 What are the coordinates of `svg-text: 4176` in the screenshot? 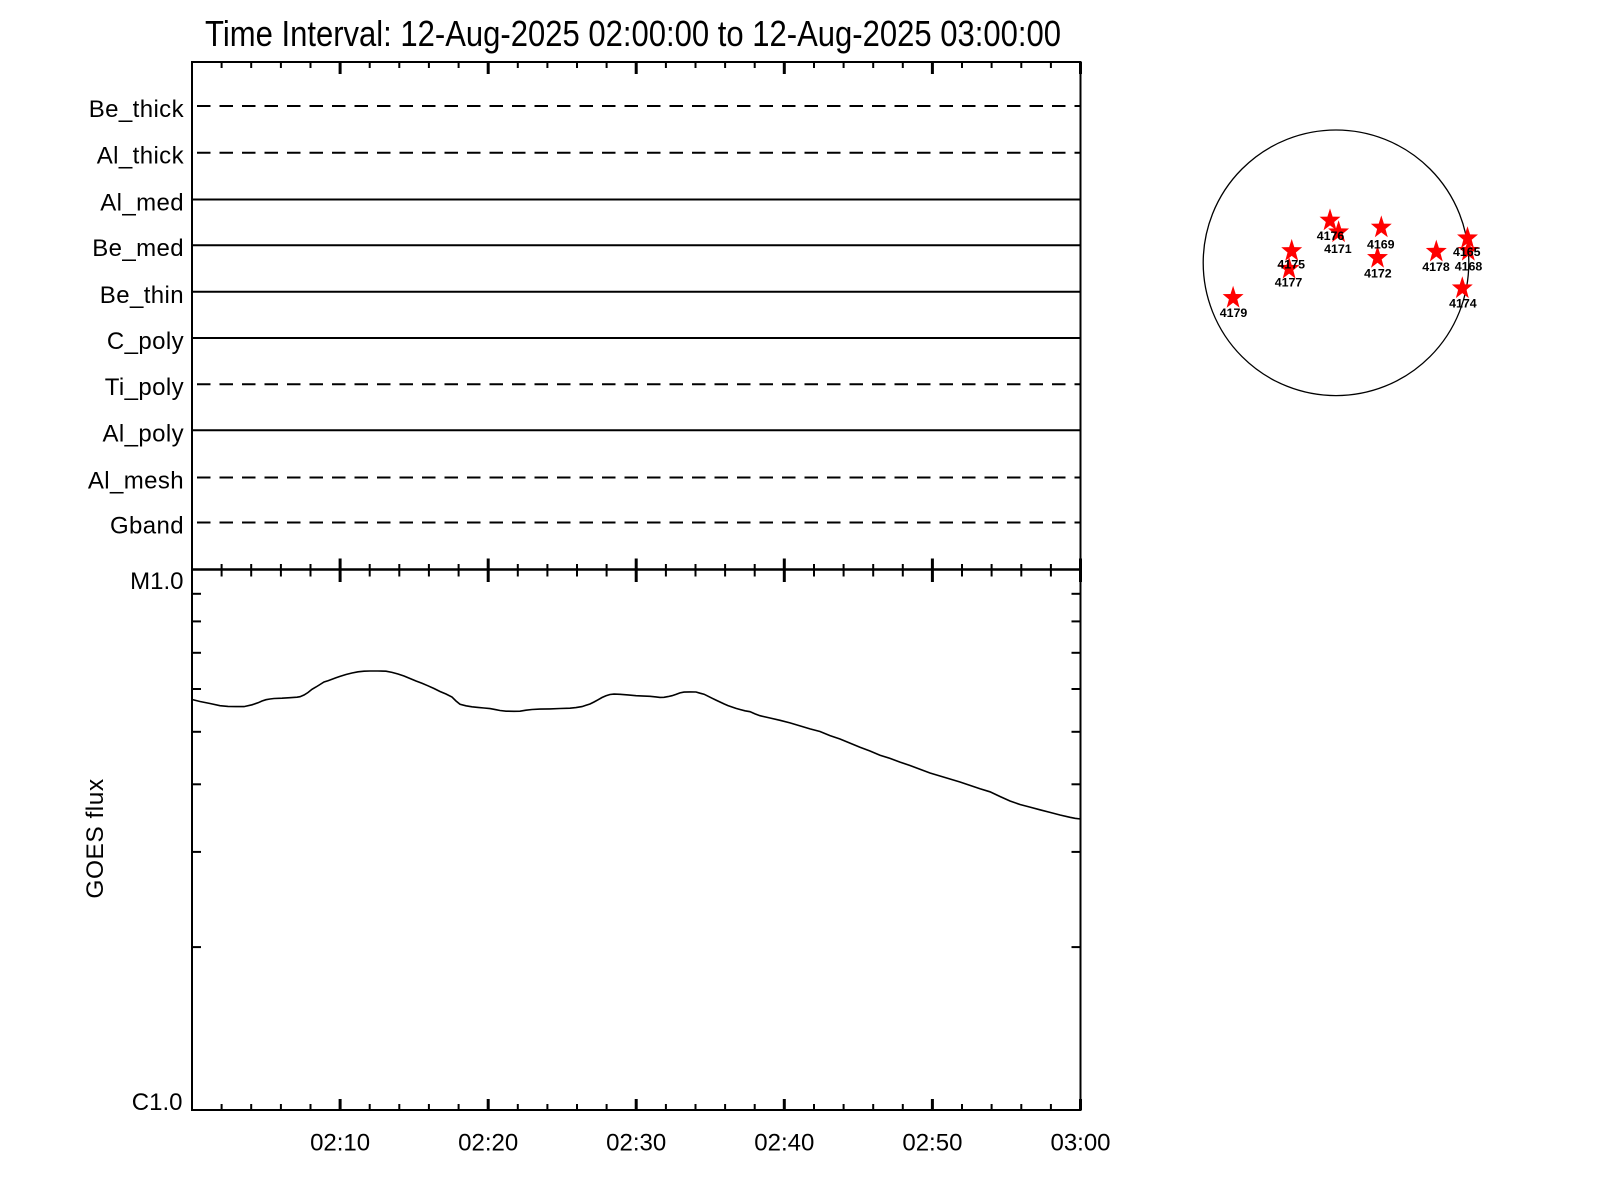 It's located at (1331, 236).